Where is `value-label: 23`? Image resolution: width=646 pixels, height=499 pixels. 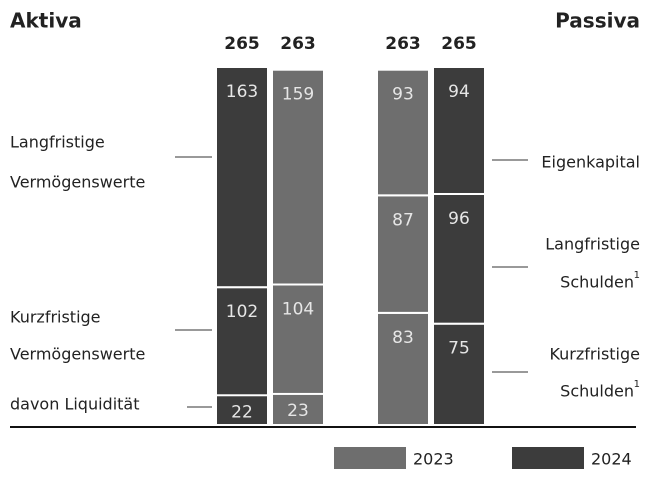 value-label: 23 is located at coordinates (298, 411).